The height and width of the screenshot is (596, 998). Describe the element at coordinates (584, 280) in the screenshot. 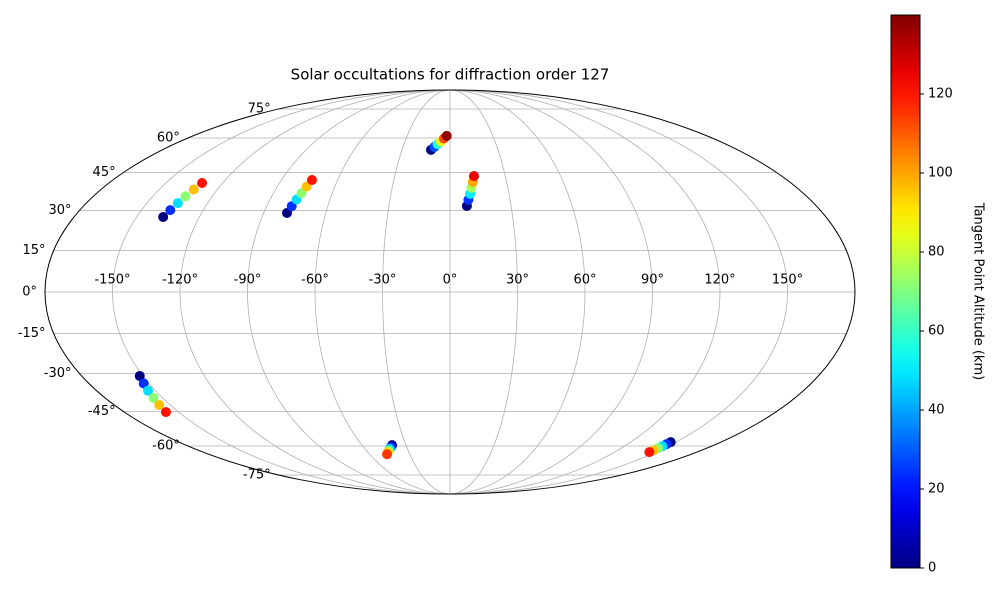

I see `x-tick-label: 60°` at that location.